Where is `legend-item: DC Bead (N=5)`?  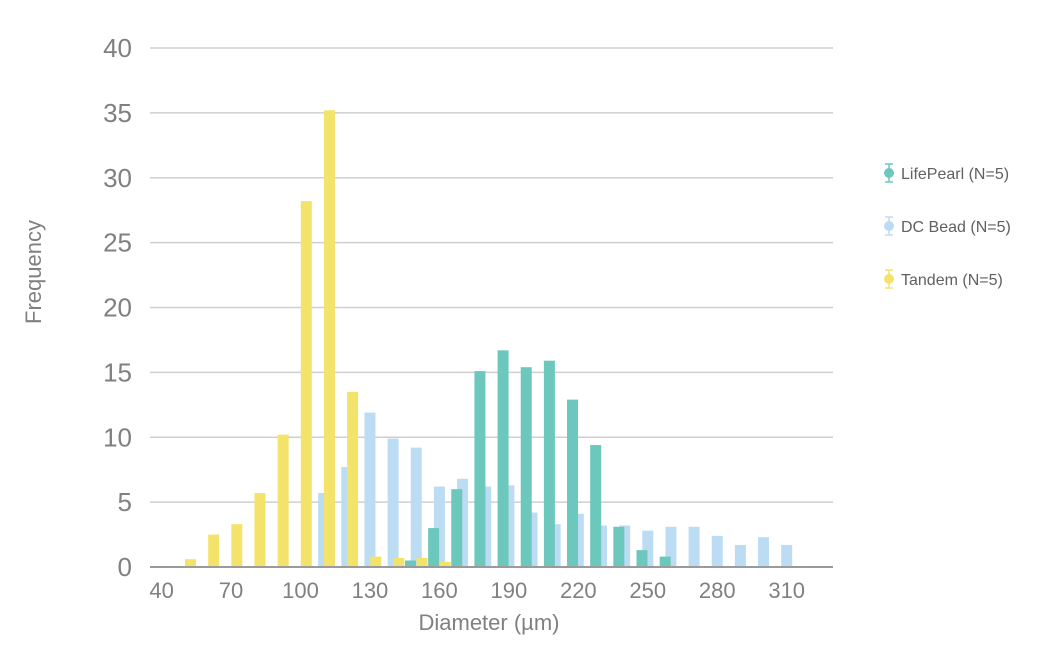
legend-item: DC Bead (N=5) is located at coordinates (947, 226).